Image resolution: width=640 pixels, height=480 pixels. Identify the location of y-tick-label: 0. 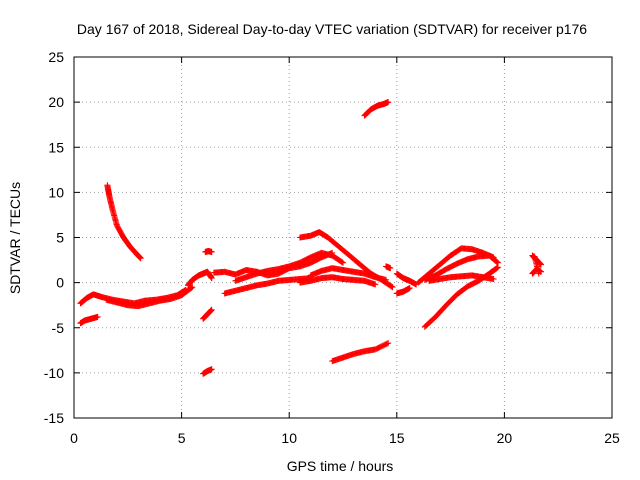
(60, 283).